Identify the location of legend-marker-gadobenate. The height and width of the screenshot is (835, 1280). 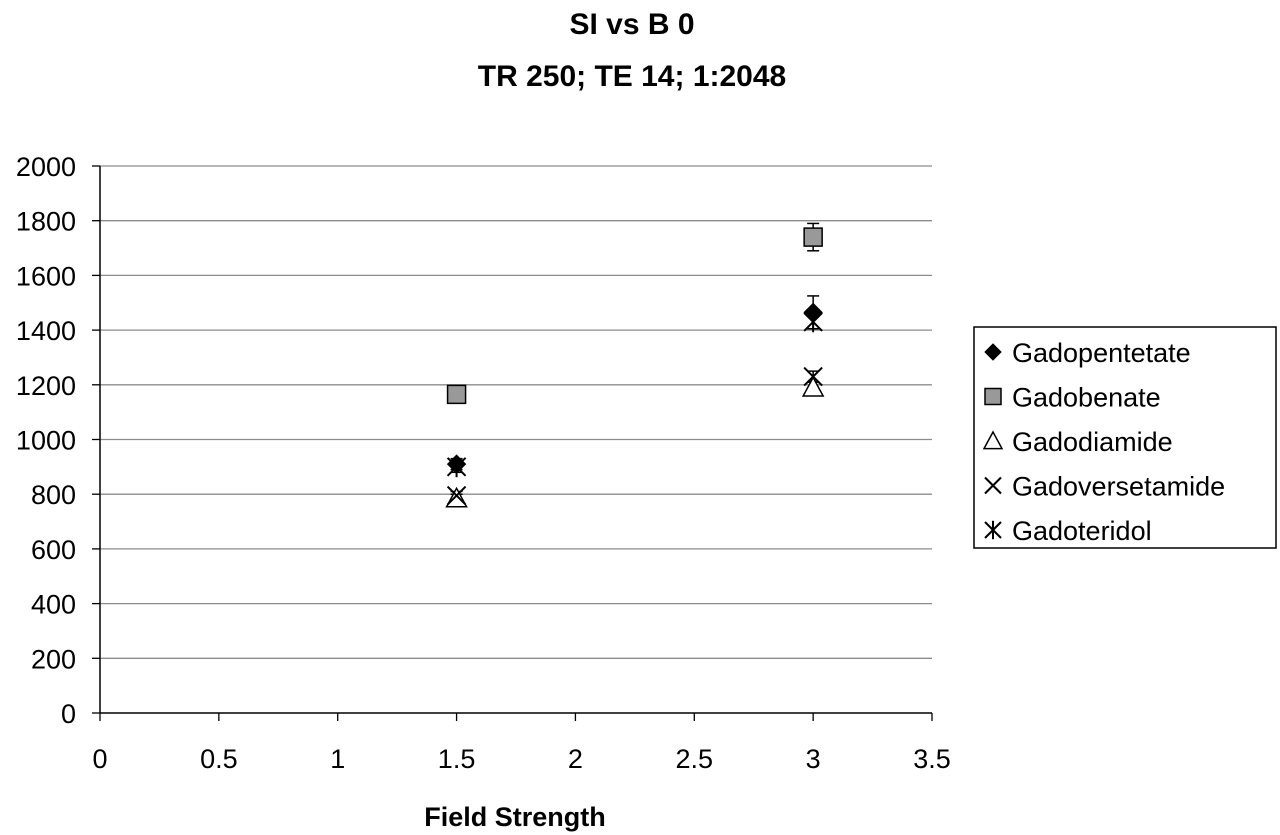
(993, 396).